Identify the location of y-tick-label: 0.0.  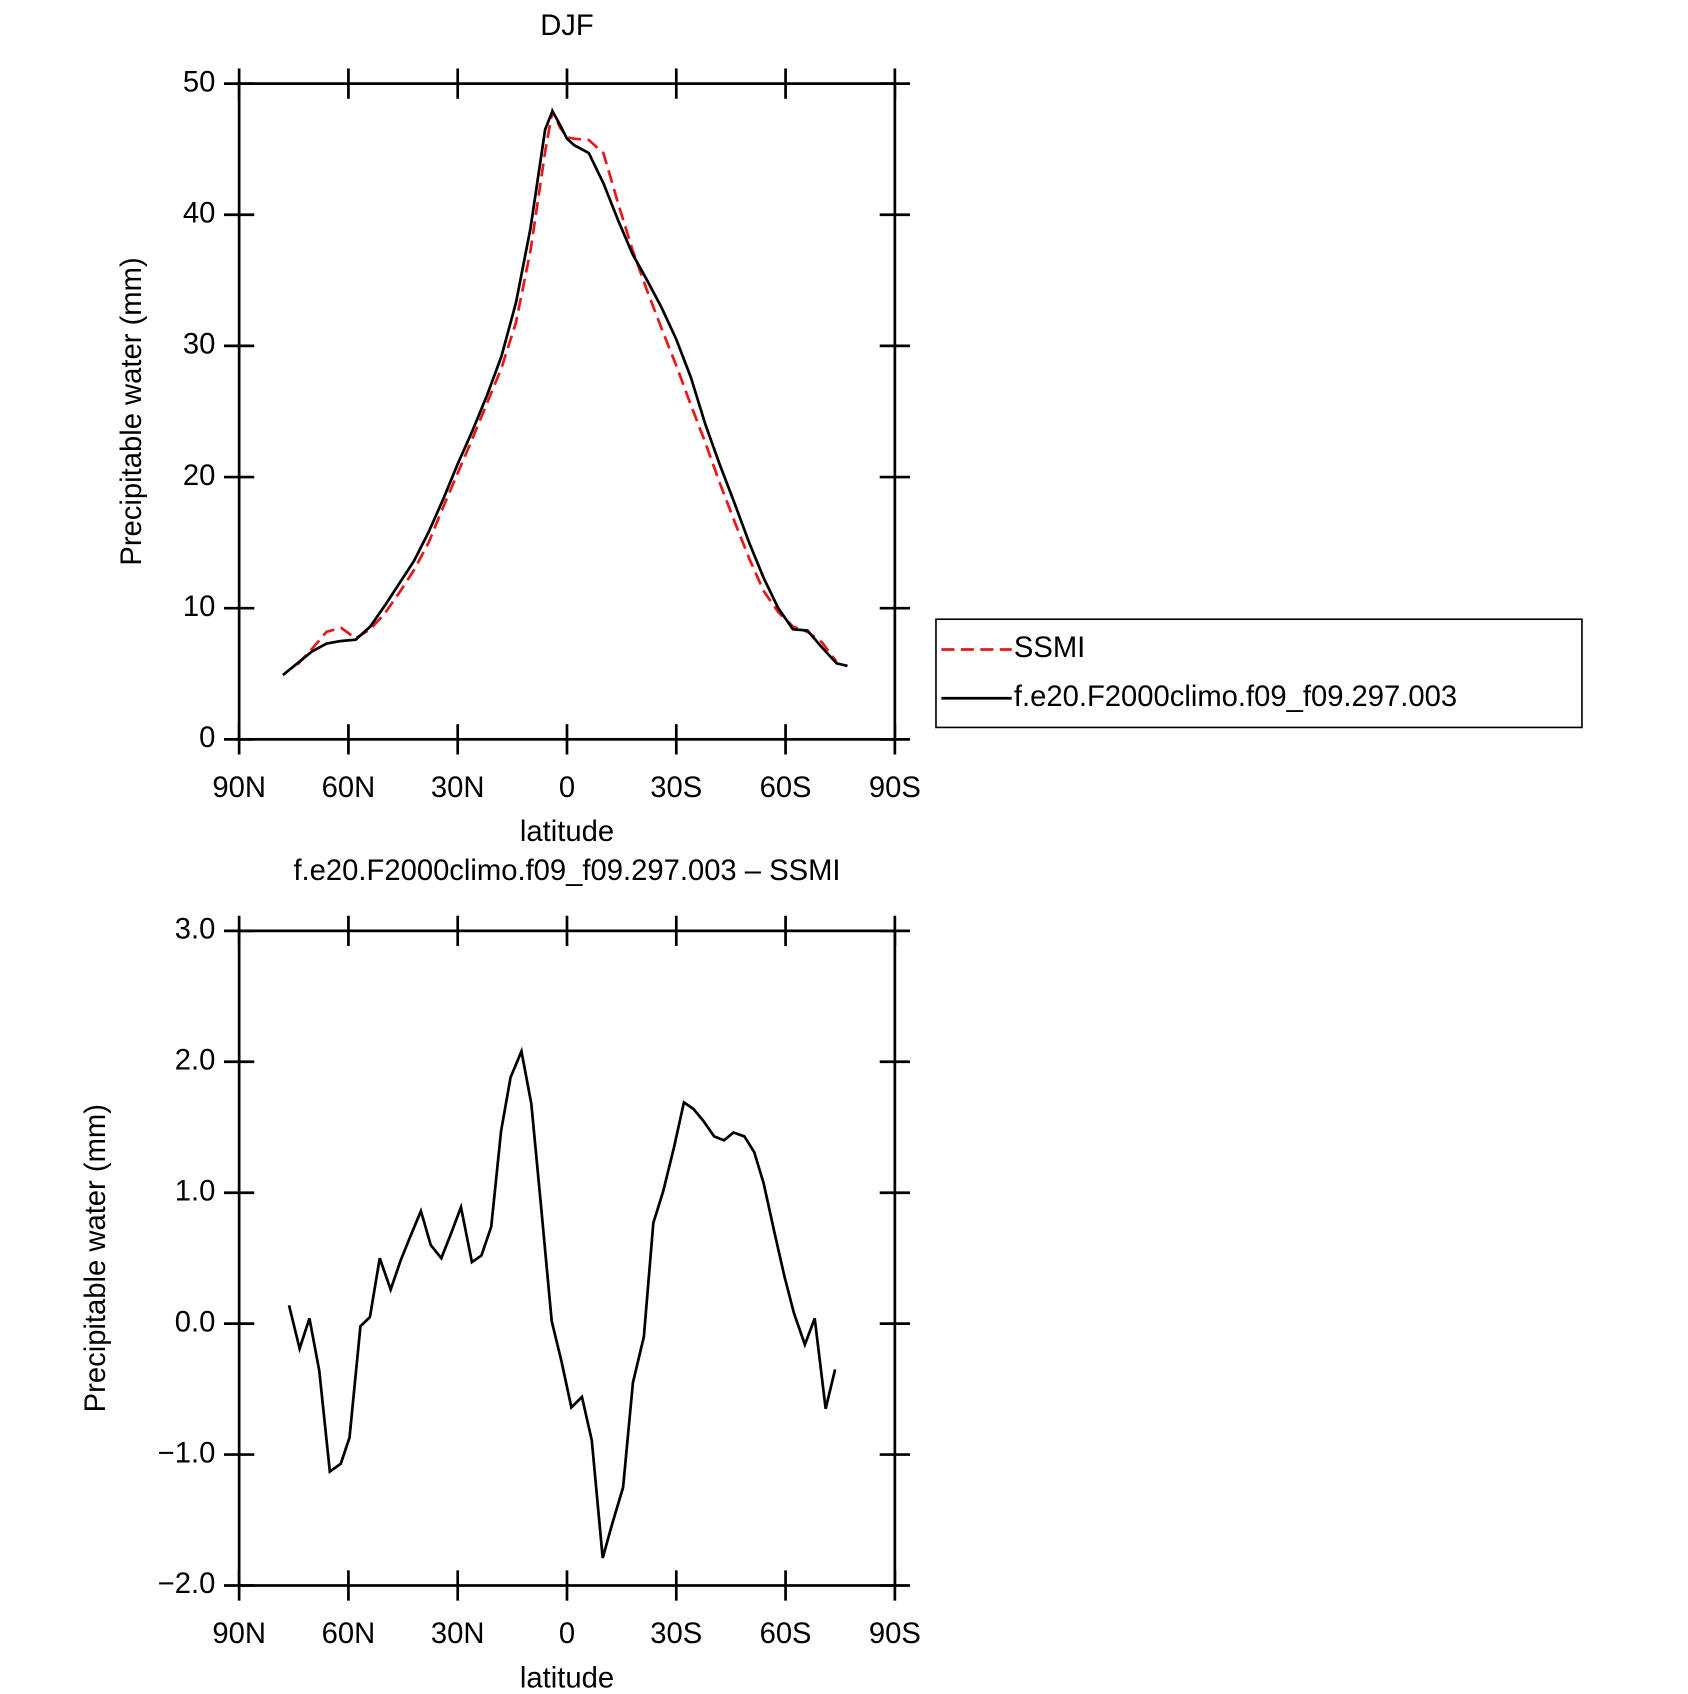
(195, 1322).